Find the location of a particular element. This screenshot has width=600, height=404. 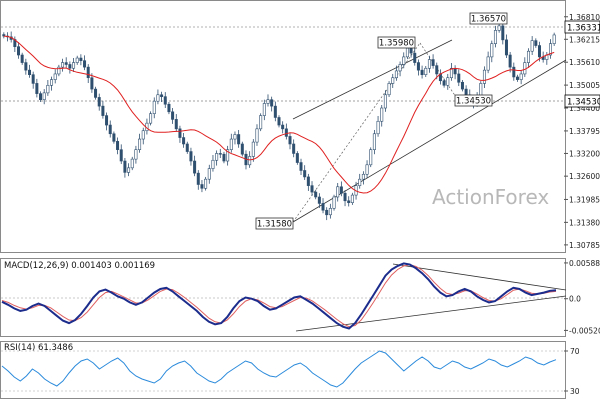

price-tick-label: 1.32600 is located at coordinates (584, 176).